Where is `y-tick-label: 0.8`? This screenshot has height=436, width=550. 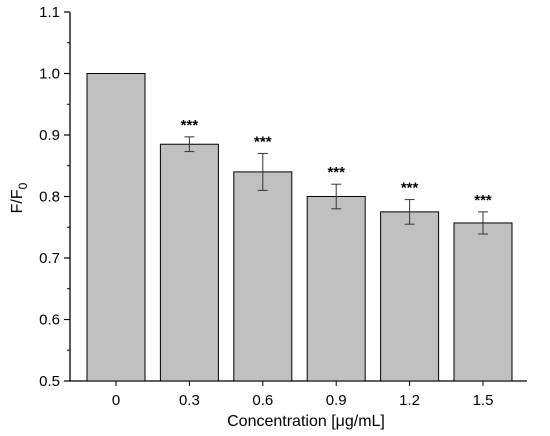 y-tick-label: 0.8 is located at coordinates (49, 197).